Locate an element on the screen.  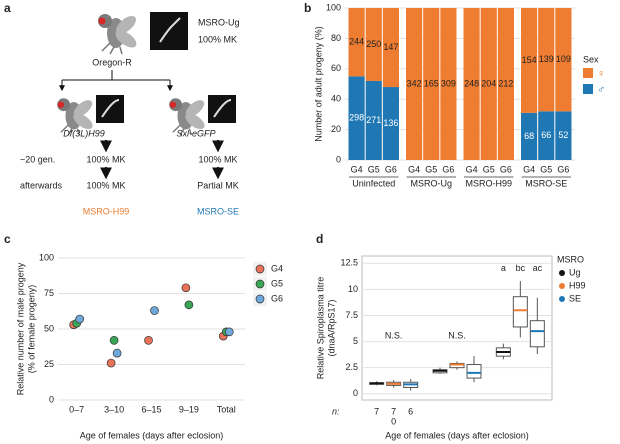
count-label: 271 is located at coordinates (373, 120).